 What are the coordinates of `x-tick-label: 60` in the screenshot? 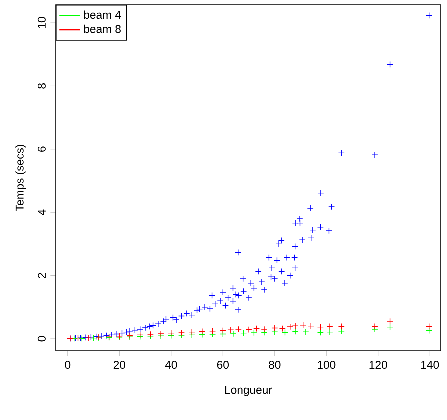 It's located at (223, 365).